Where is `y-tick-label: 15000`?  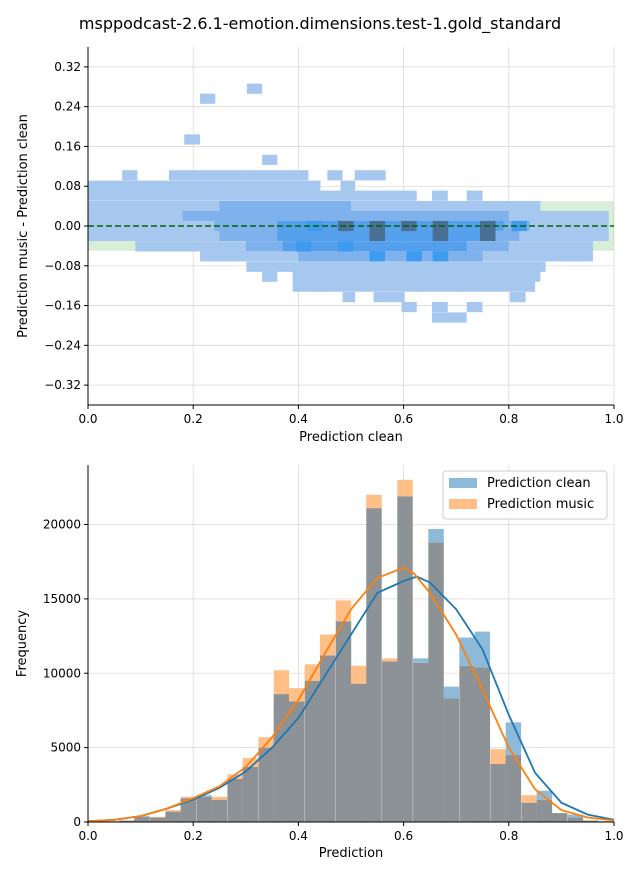 y-tick-label: 15000 is located at coordinates (62, 599).